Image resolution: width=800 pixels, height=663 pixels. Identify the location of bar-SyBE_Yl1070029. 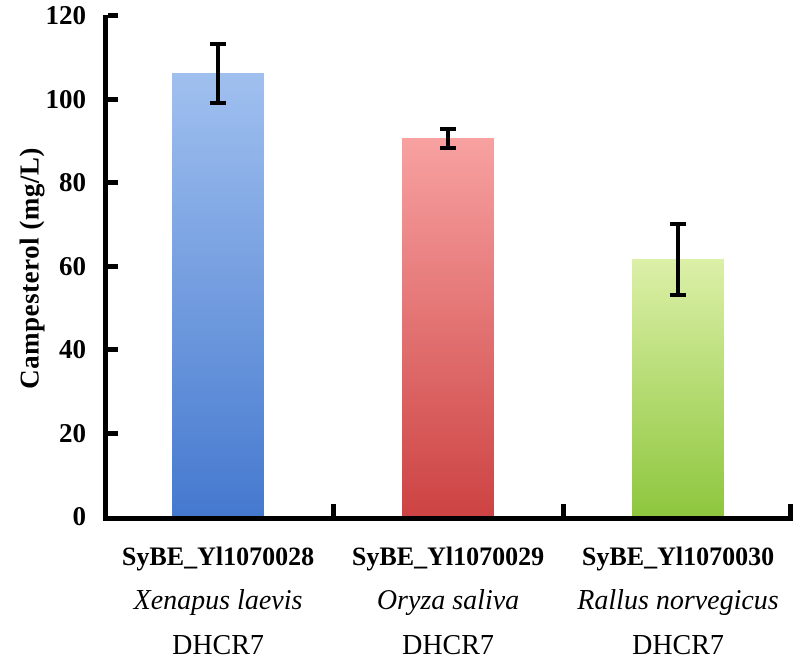
(448, 327).